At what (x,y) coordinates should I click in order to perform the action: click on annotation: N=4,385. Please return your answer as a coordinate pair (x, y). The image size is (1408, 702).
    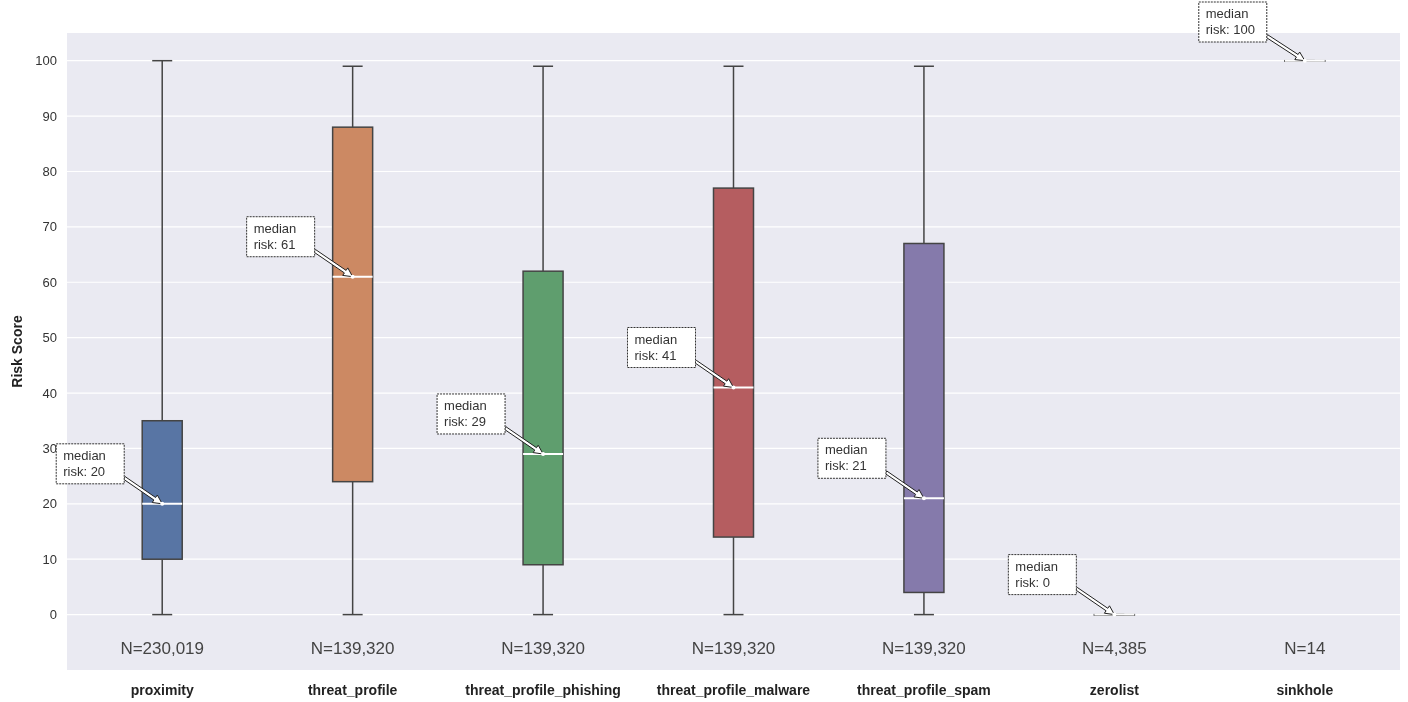
    Looking at the image, I should click on (1114, 648).